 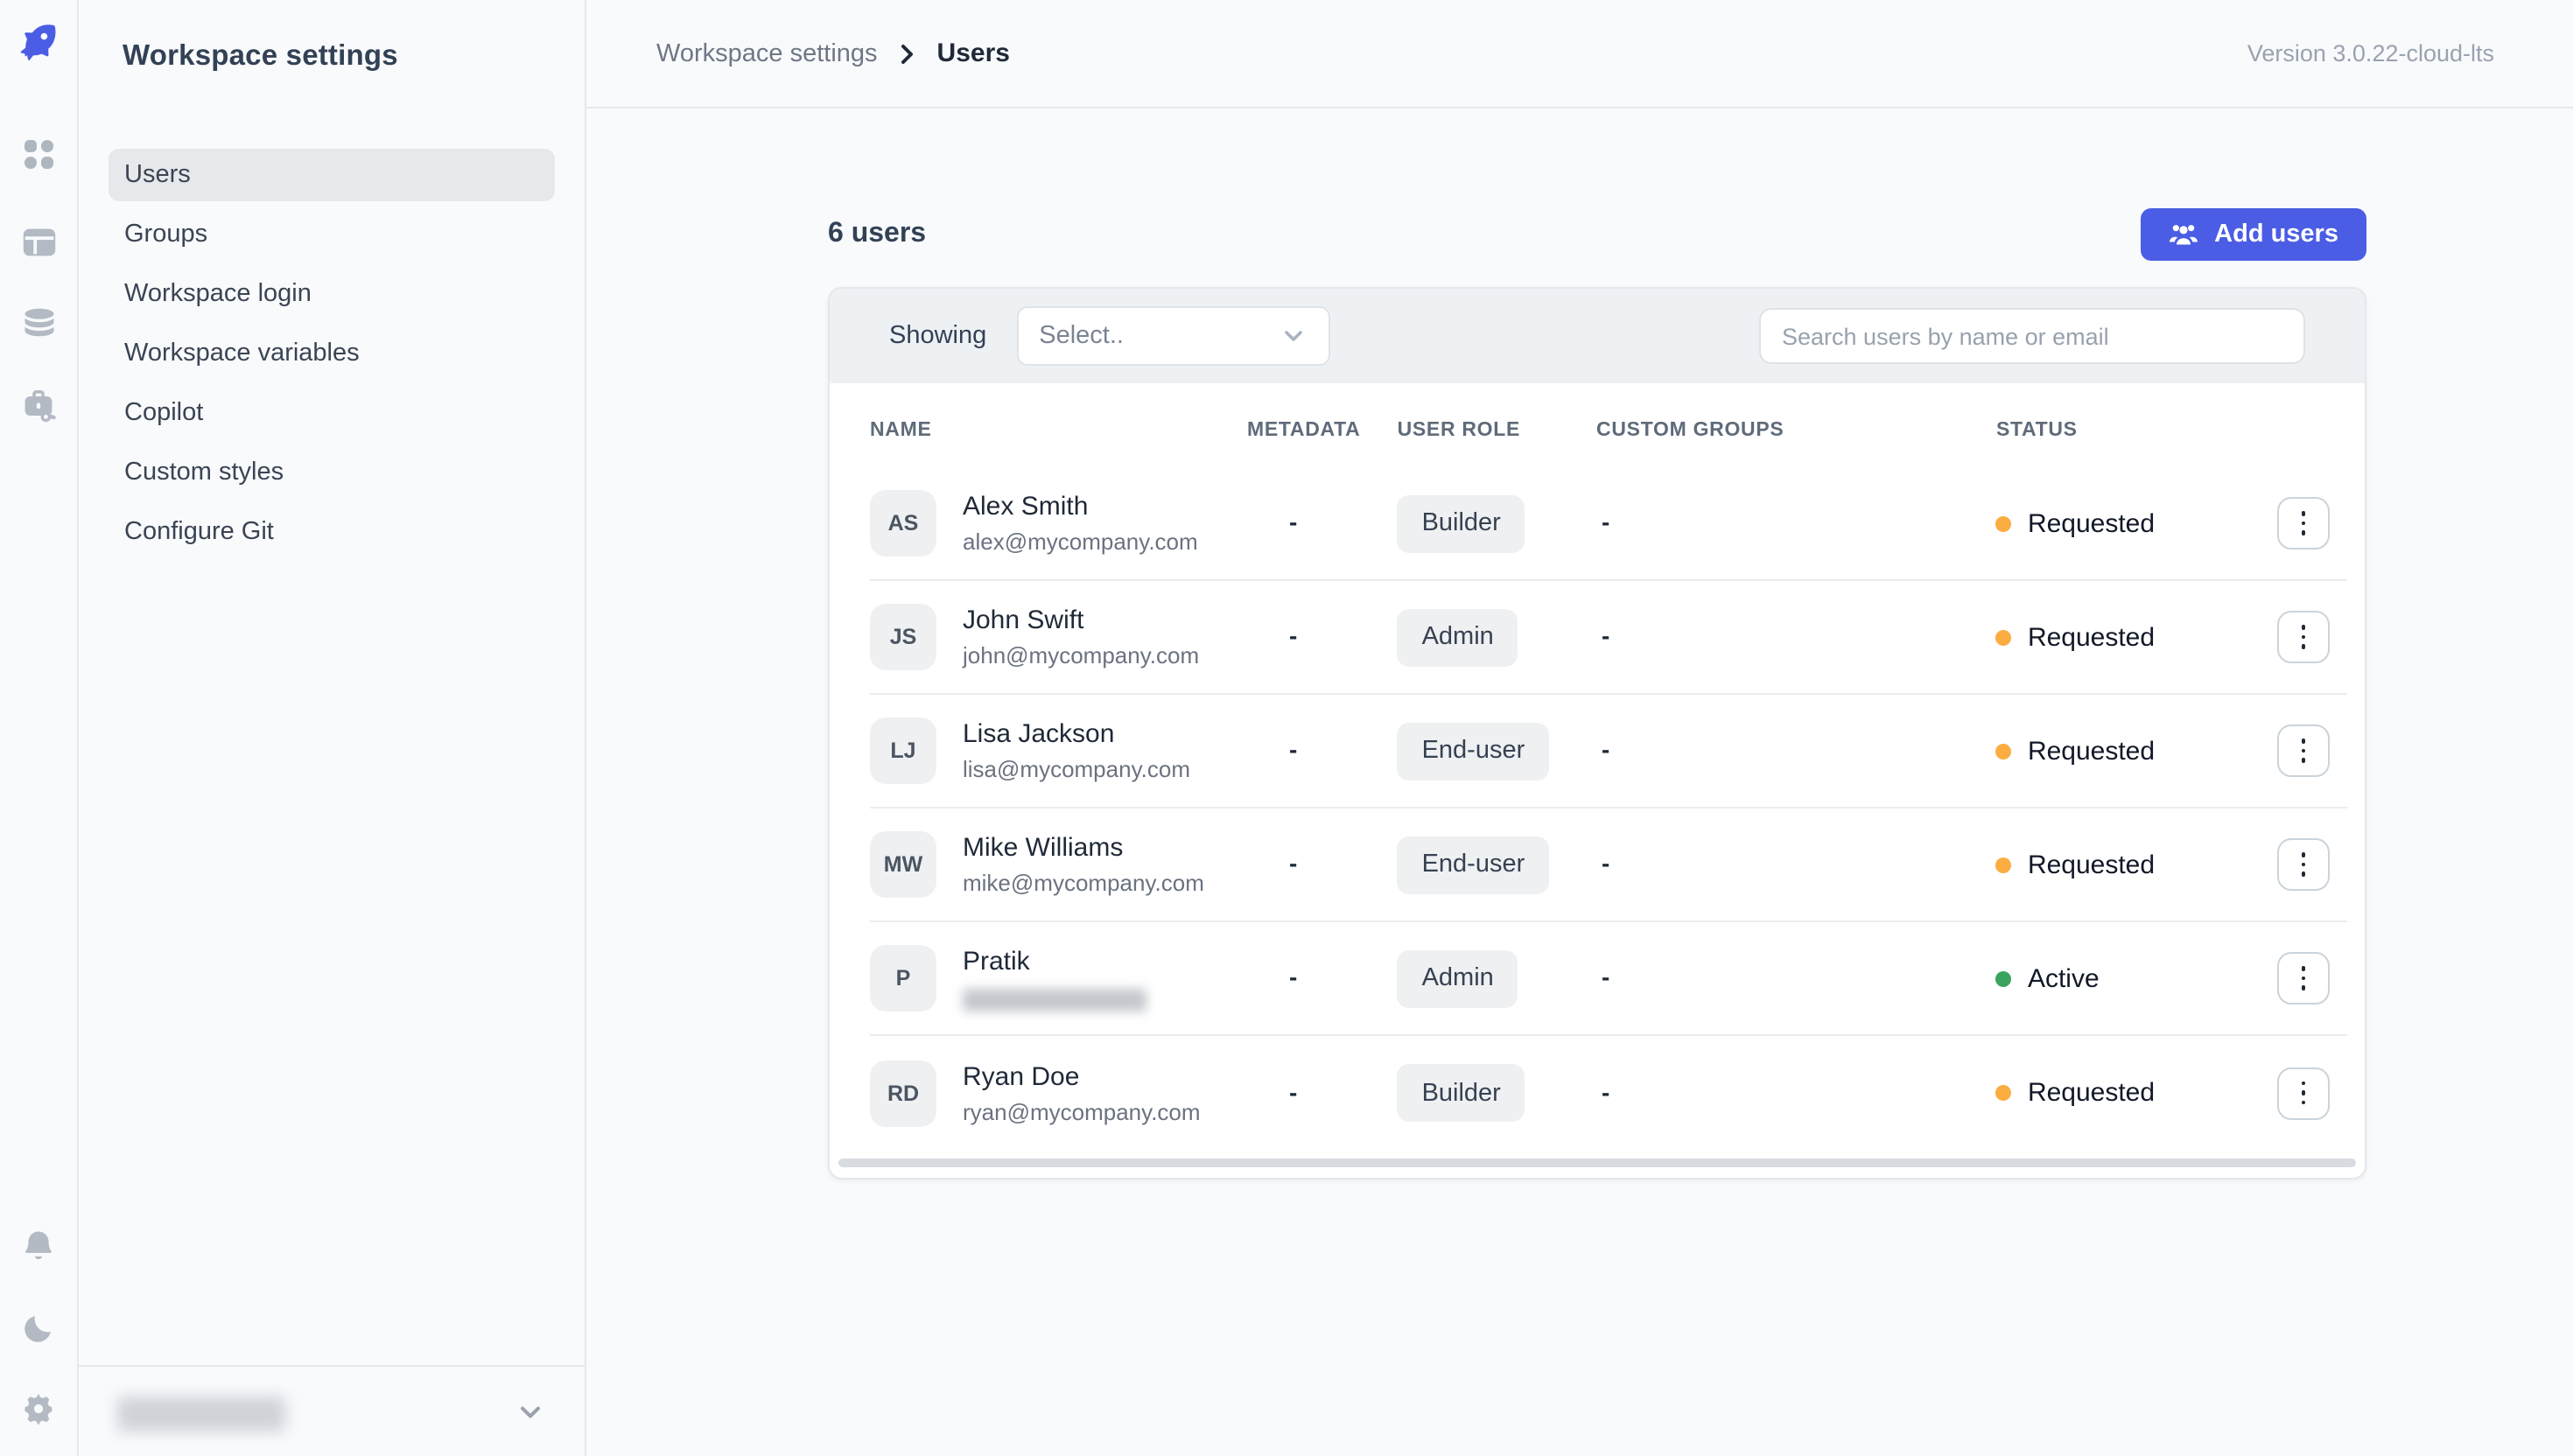 I want to click on sidebar-item-groups: Groups, so click(x=166, y=234).